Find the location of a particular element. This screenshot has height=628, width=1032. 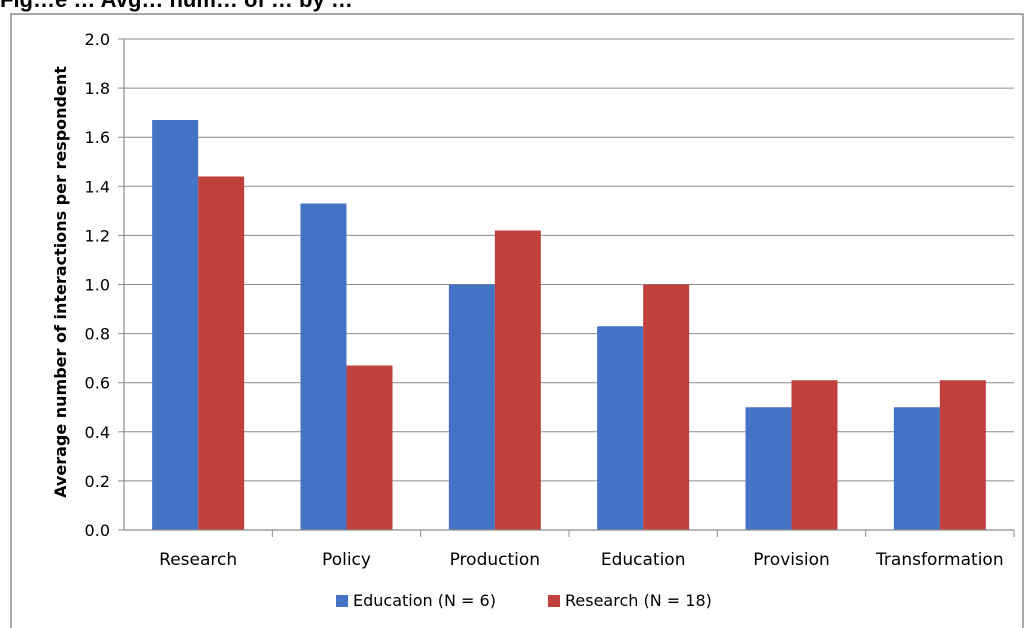

x-tick-label: Education is located at coordinates (643, 560).